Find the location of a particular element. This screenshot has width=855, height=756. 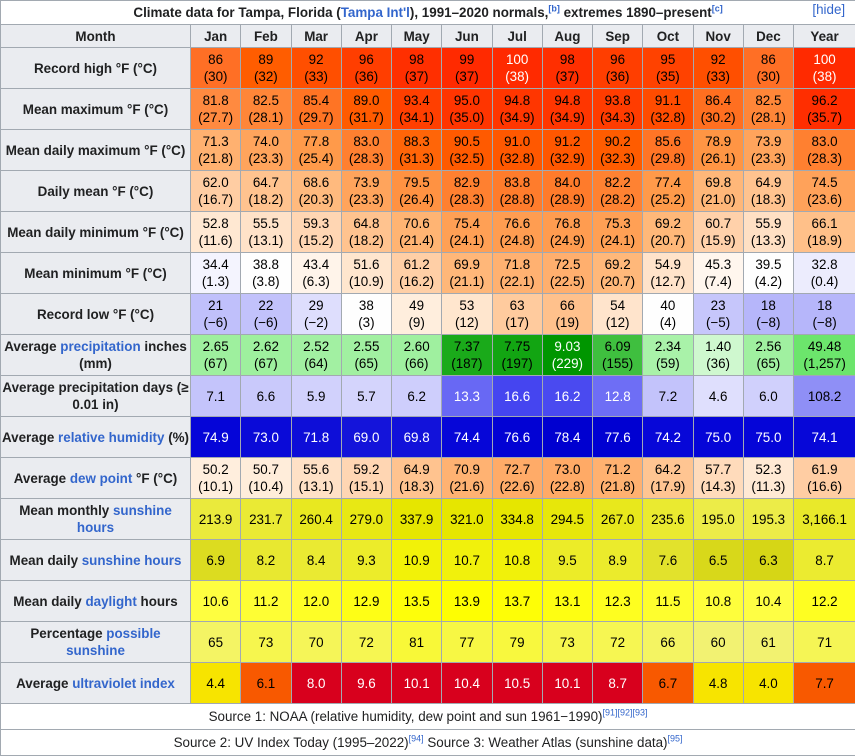

row-label: Average ultraviolet index is located at coordinates (96, 683).